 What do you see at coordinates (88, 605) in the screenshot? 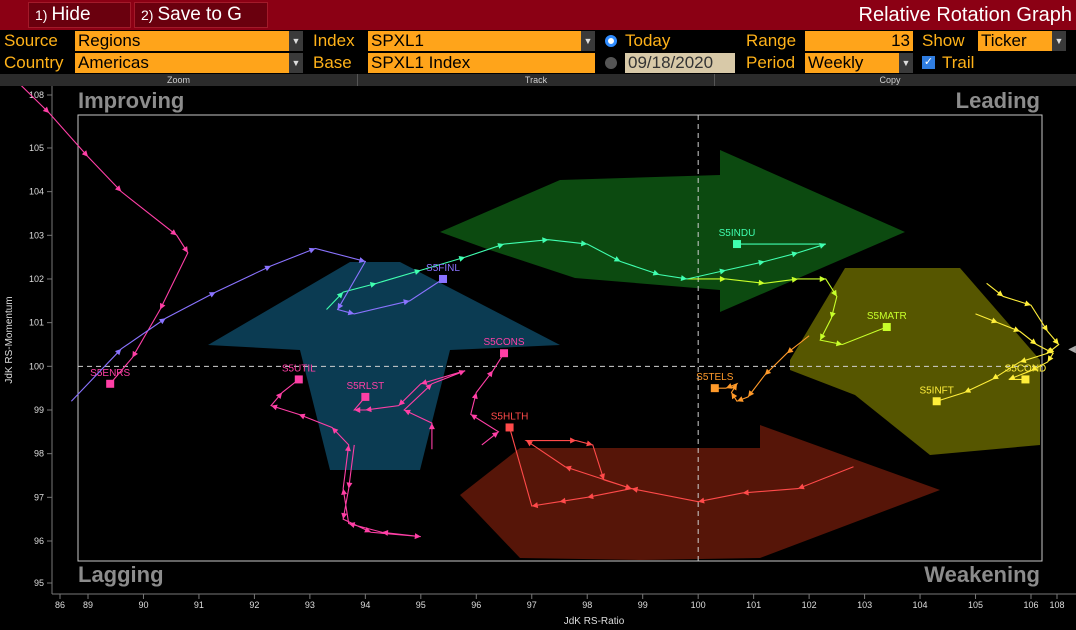
I see `x-tick-label: 89` at bounding box center [88, 605].